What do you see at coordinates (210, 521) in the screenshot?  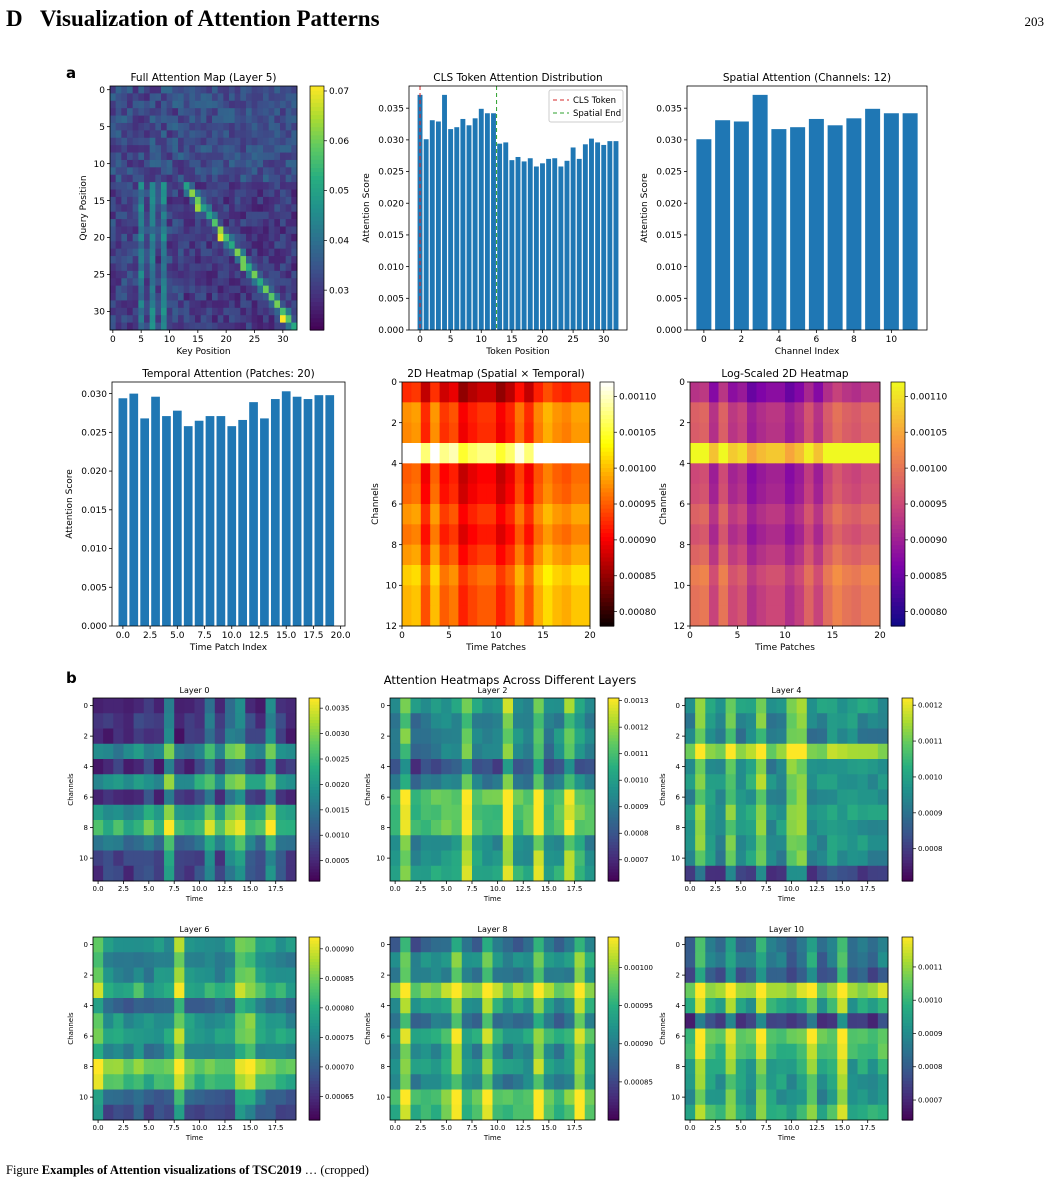 I see `bar` at bounding box center [210, 521].